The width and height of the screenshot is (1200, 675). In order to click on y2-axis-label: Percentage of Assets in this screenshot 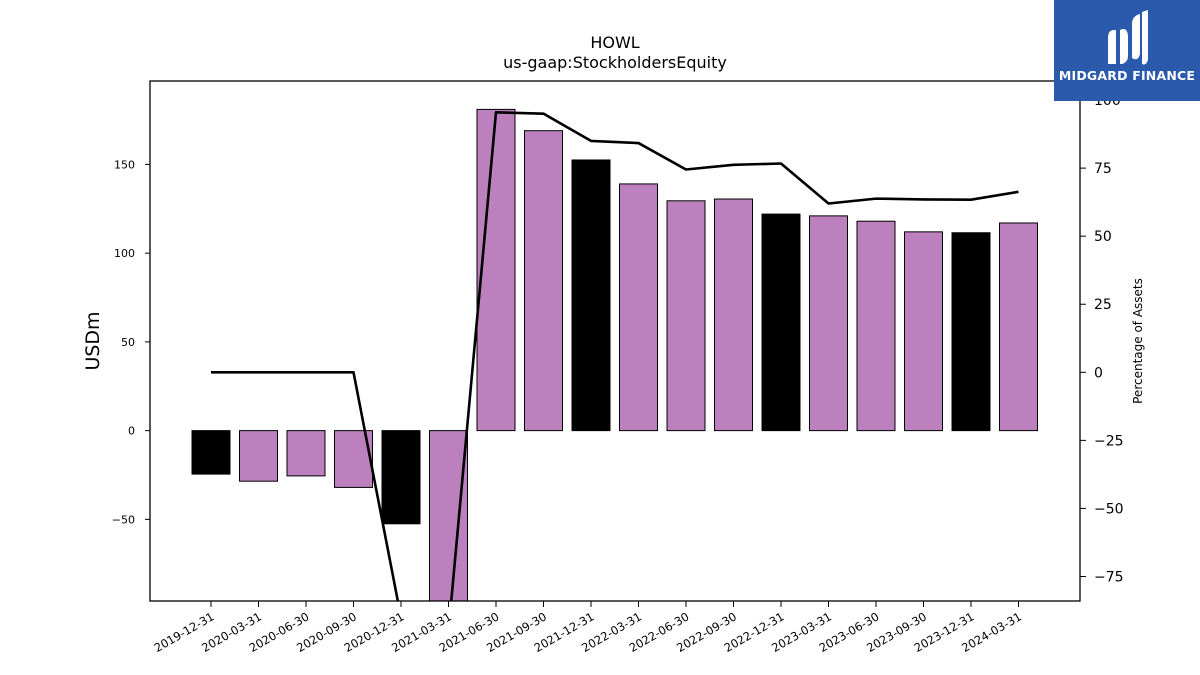, I will do `click(1138, 341)`.